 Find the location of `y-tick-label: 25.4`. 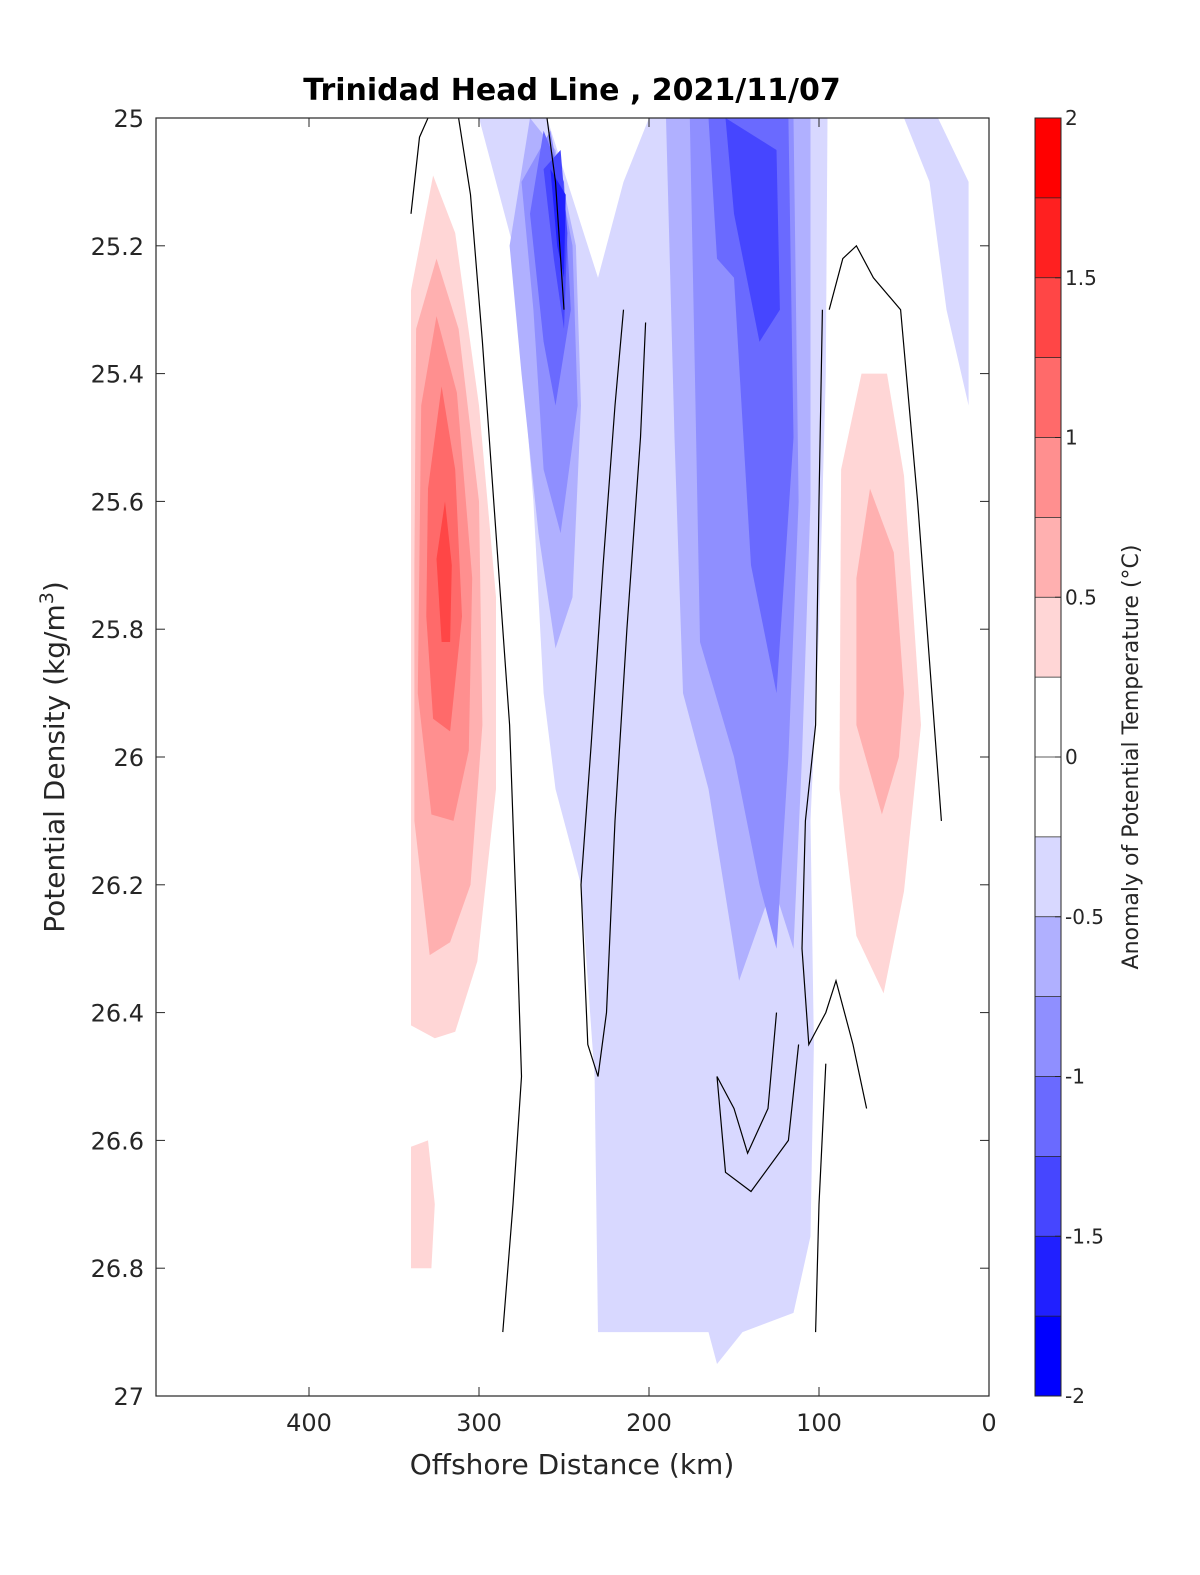

y-tick-label: 25.4 is located at coordinates (117, 375).